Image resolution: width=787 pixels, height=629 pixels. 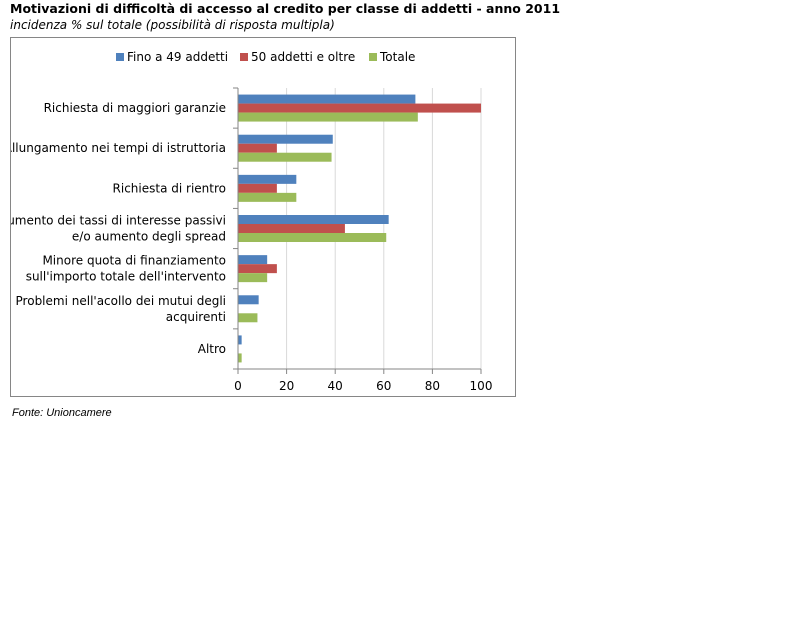 What do you see at coordinates (118, 148) in the screenshot?
I see `category-label: Allungamento nei tempi di istruttoria` at bounding box center [118, 148].